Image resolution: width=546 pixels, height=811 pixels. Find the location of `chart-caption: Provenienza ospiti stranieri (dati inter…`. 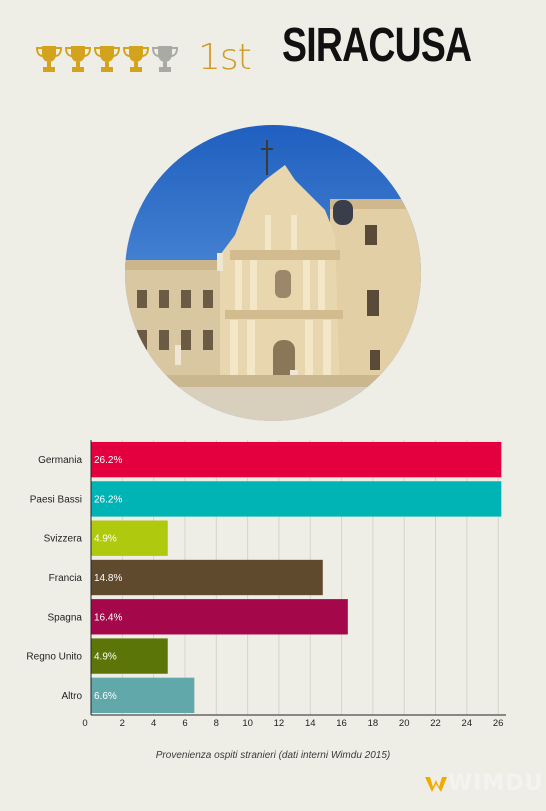

chart-caption: Provenienza ospiti stranieri (dati inter… is located at coordinates (273, 755).